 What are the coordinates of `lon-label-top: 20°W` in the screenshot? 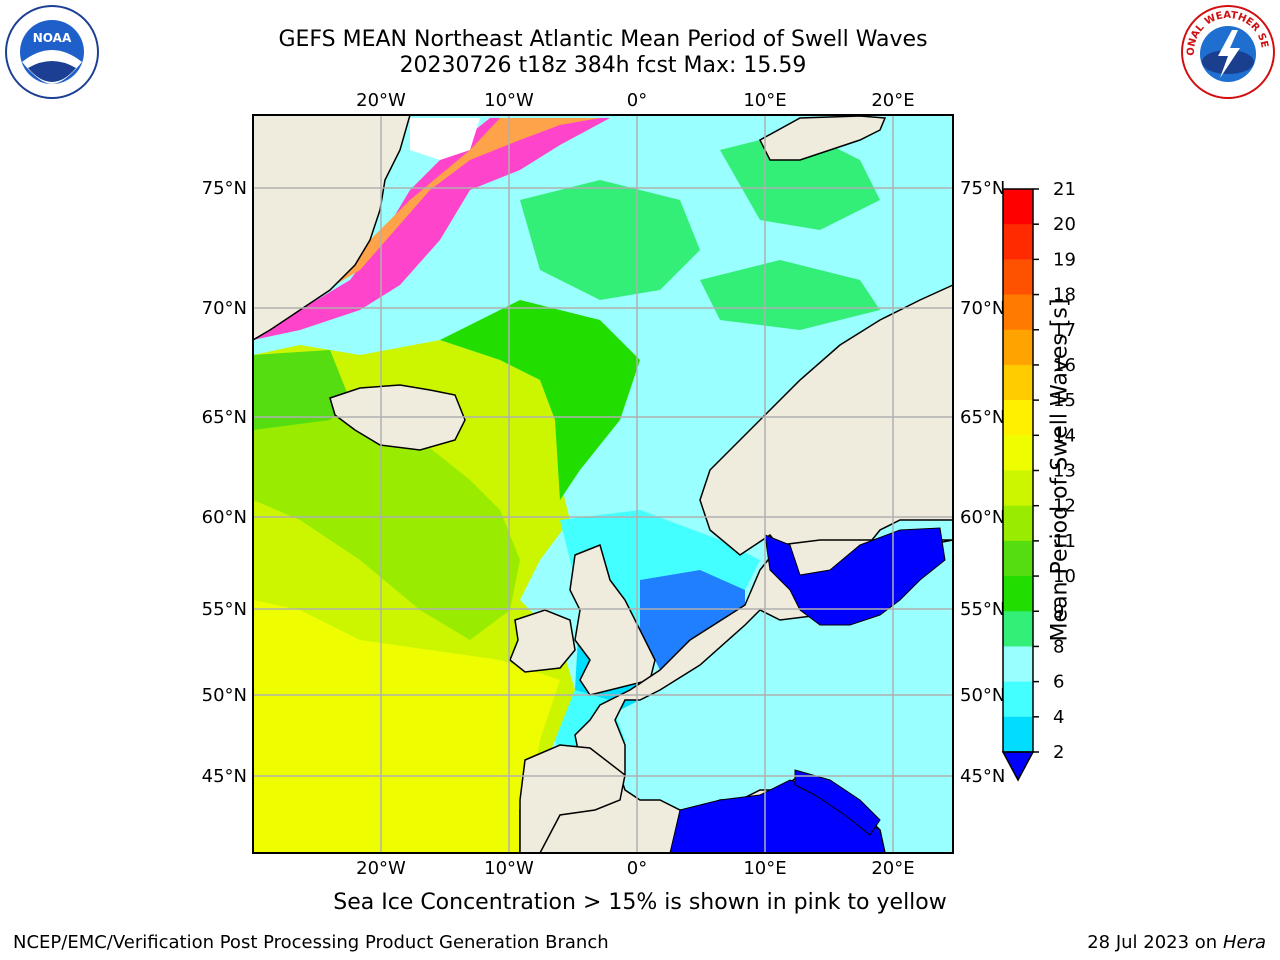 It's located at (381, 100).